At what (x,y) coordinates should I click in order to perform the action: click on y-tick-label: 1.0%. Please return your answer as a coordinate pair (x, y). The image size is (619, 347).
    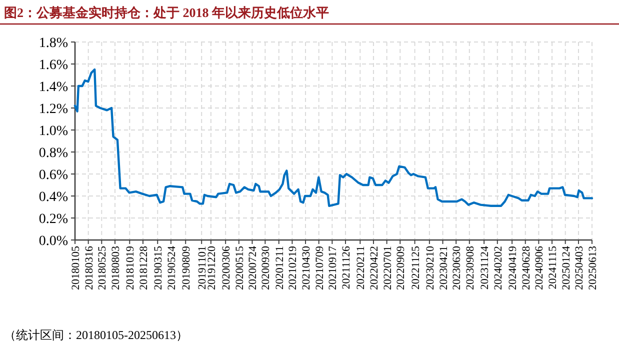
    Looking at the image, I should click on (53, 131).